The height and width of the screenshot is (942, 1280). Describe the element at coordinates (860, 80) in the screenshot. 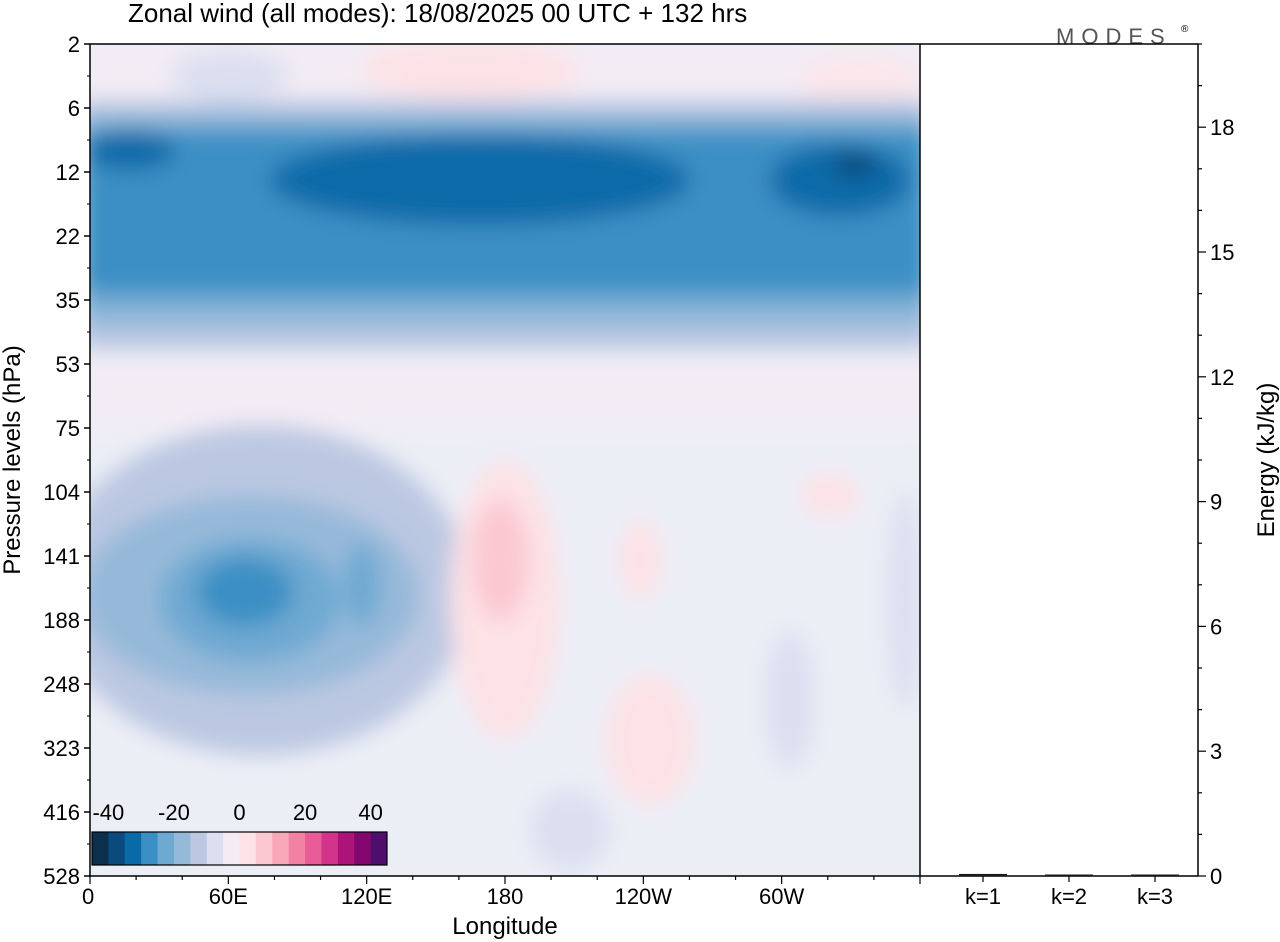

I see `upper-westerly-patch-east` at that location.